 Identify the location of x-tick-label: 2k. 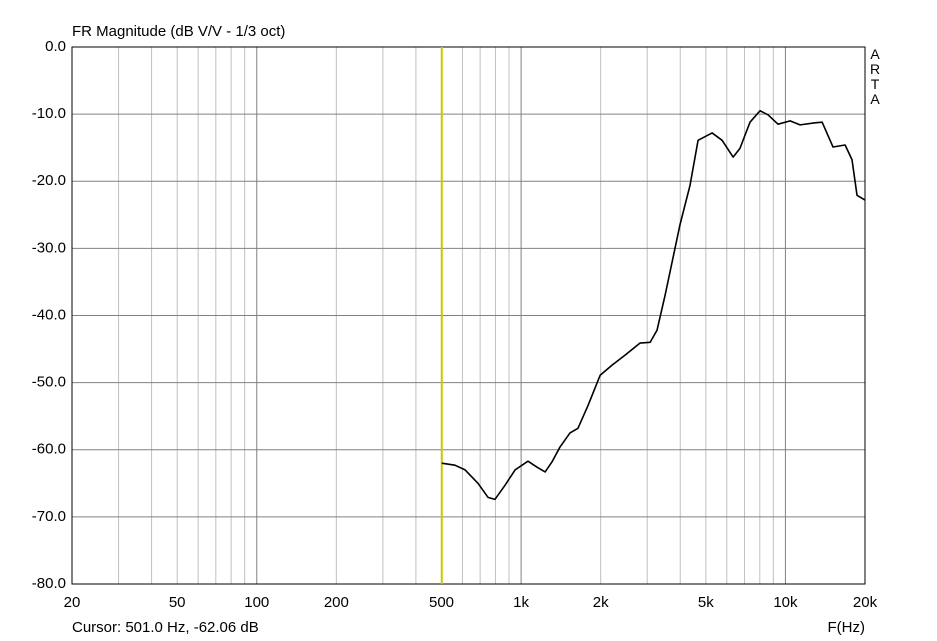
(601, 602).